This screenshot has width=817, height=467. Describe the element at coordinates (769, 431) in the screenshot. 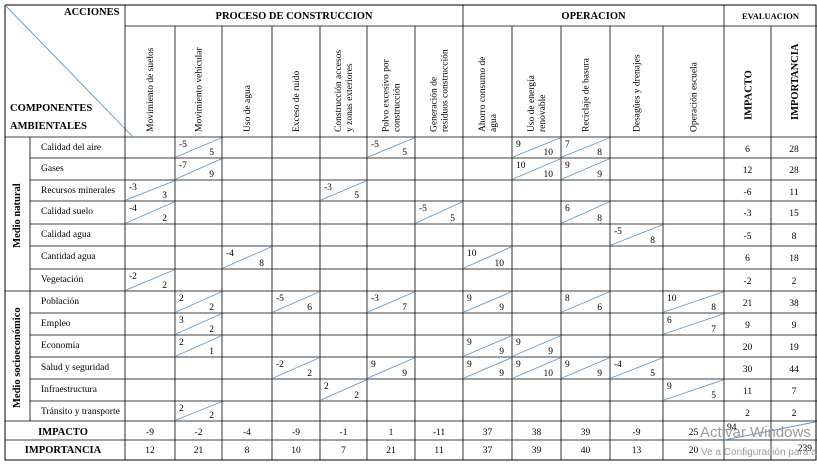

I see `grand-total-diagonal` at that location.